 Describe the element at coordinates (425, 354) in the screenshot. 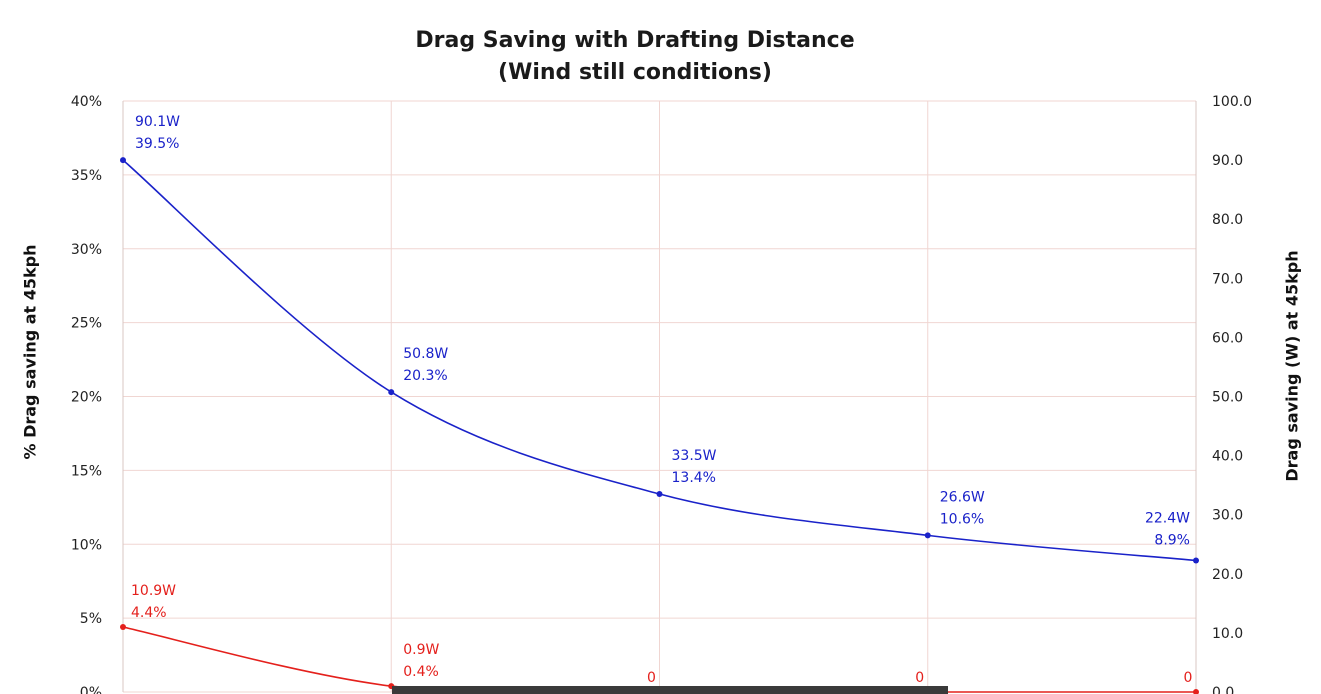

I see `data-label: 50.8W` at that location.